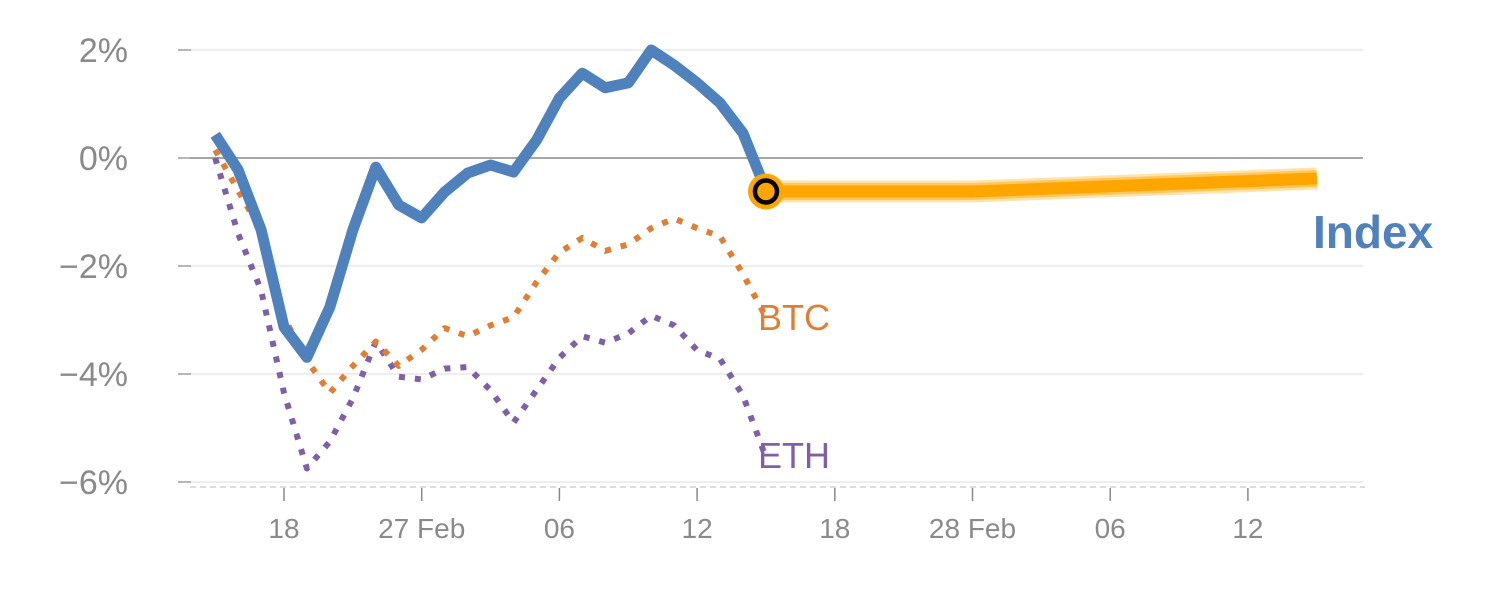 This screenshot has height=600, width=1500. What do you see at coordinates (766, 191) in the screenshot?
I see `current-value-marker` at bounding box center [766, 191].